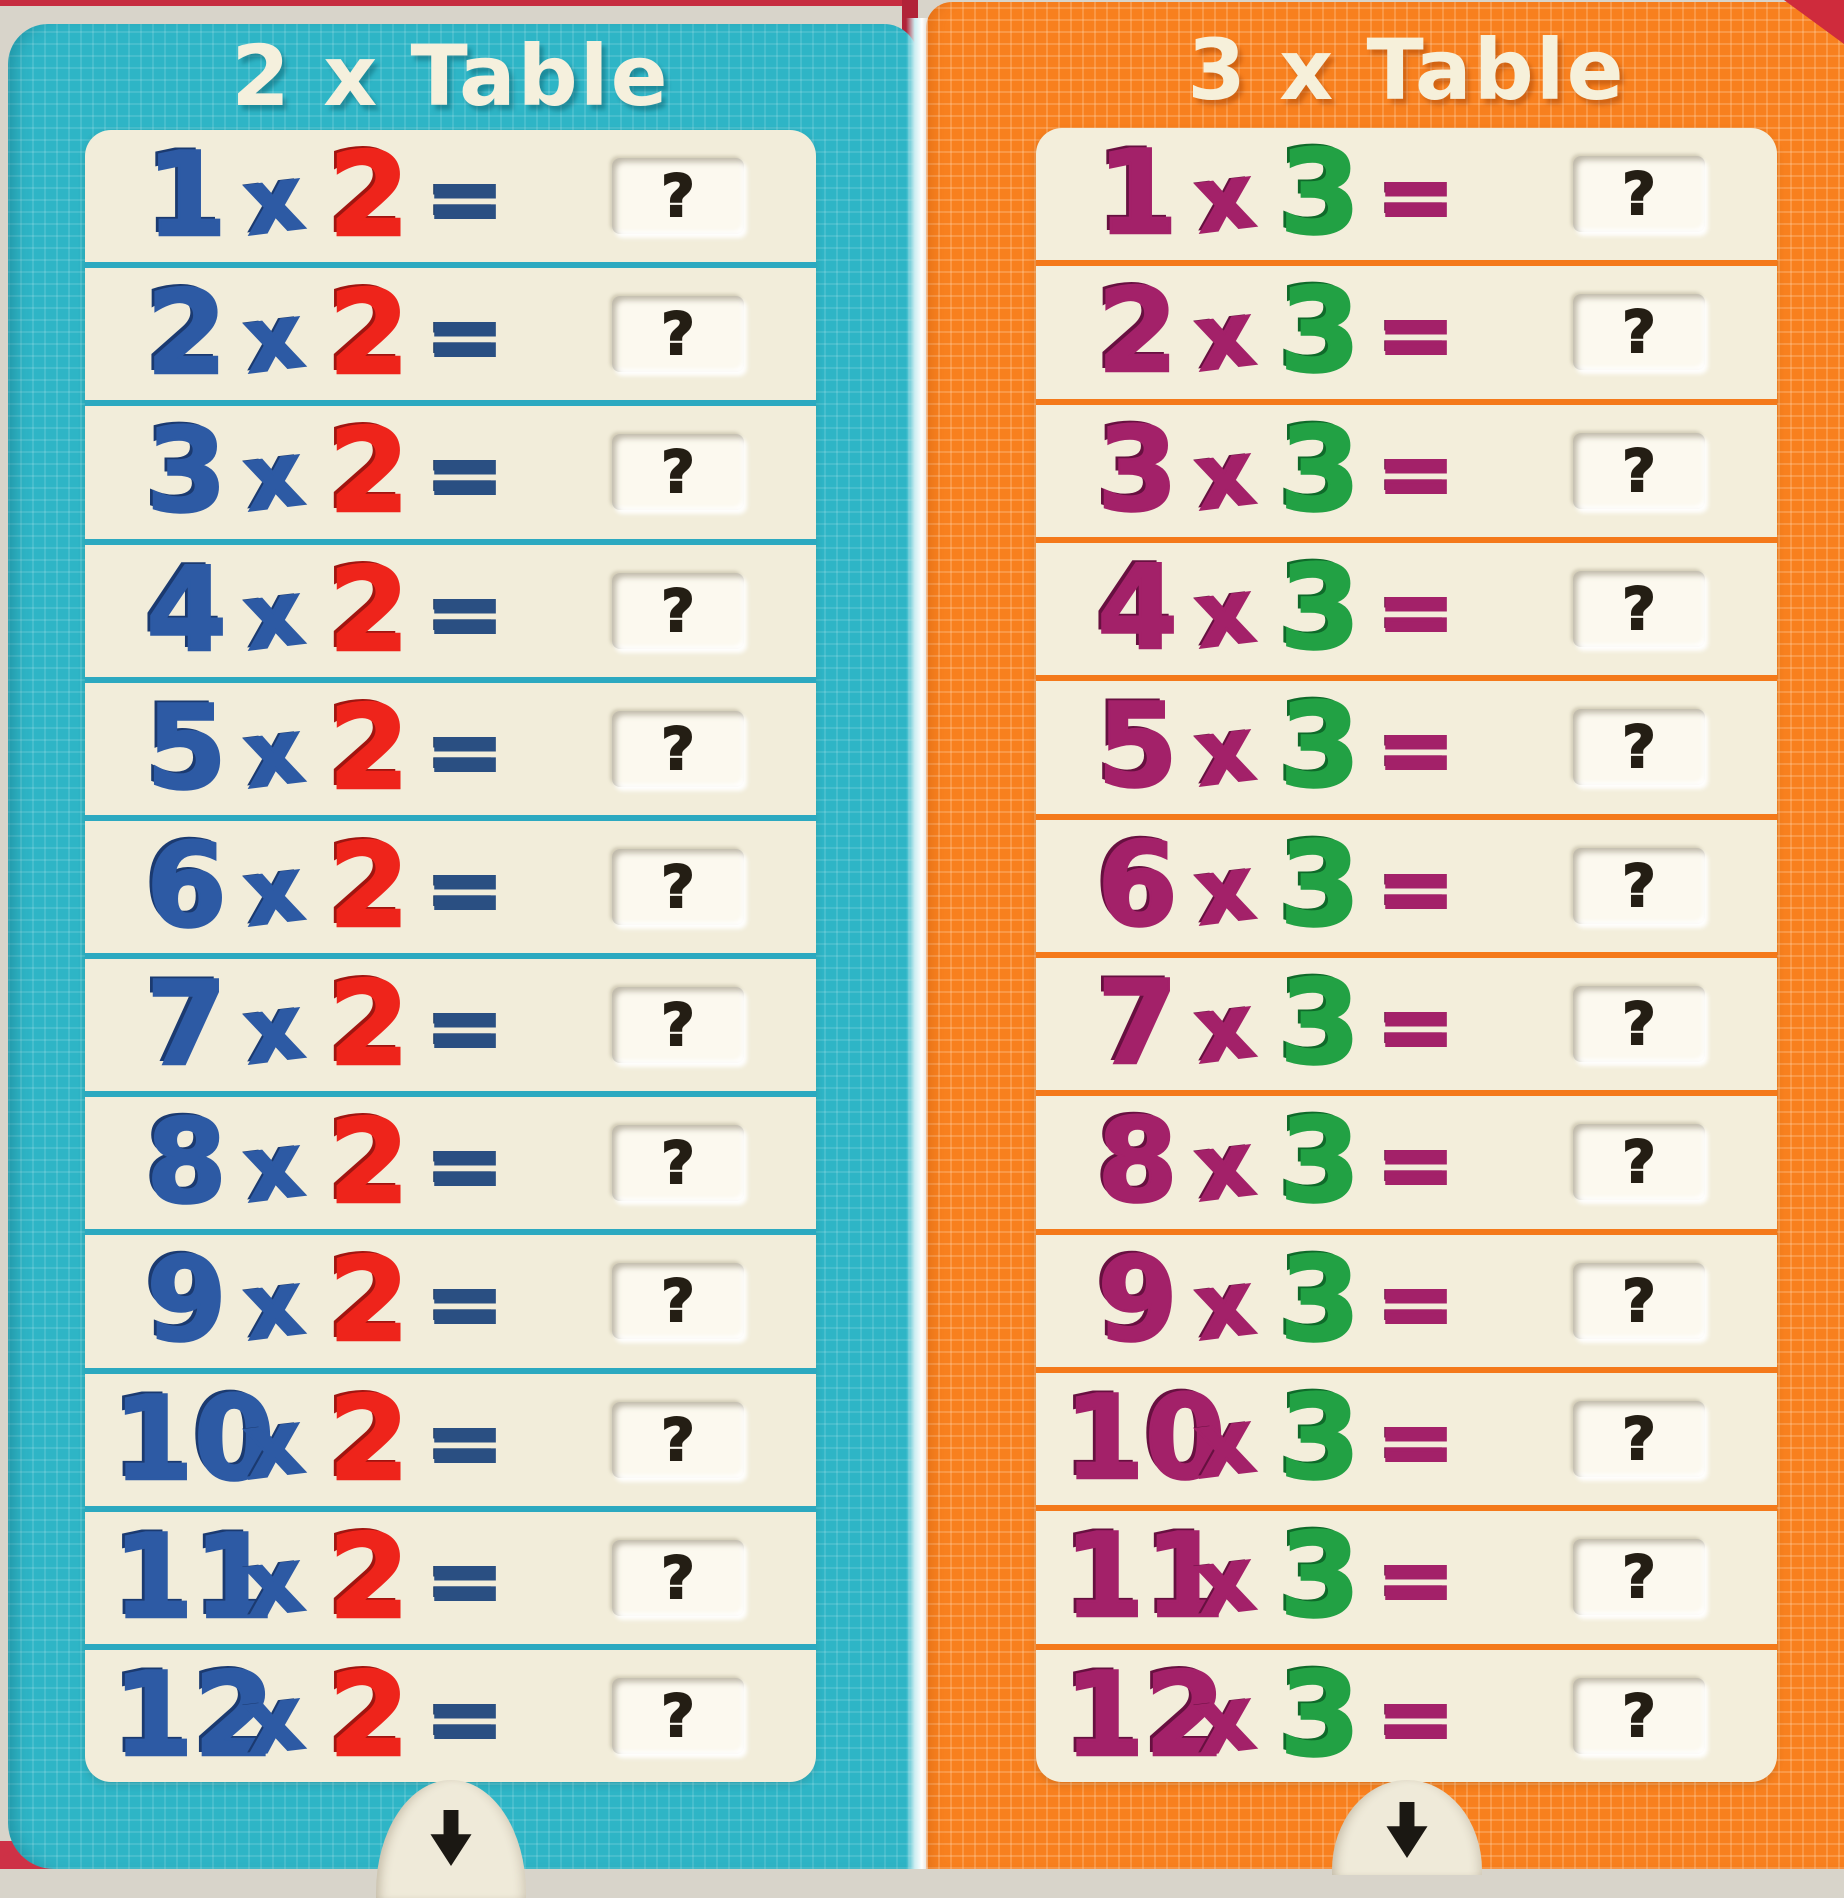 The image size is (1844, 1898). What do you see at coordinates (186, 886) in the screenshot?
I see `multiplicand: 6` at bounding box center [186, 886].